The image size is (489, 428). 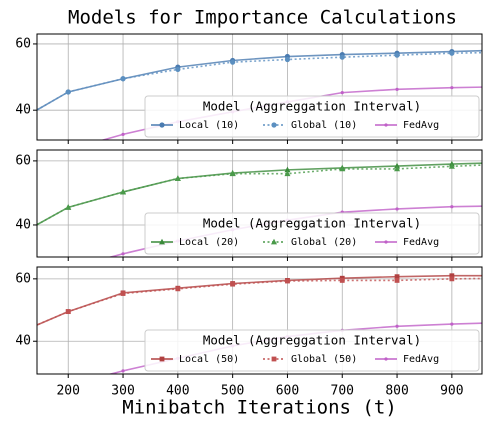 I want to click on x-tick-label: 500, so click(x=232, y=391).